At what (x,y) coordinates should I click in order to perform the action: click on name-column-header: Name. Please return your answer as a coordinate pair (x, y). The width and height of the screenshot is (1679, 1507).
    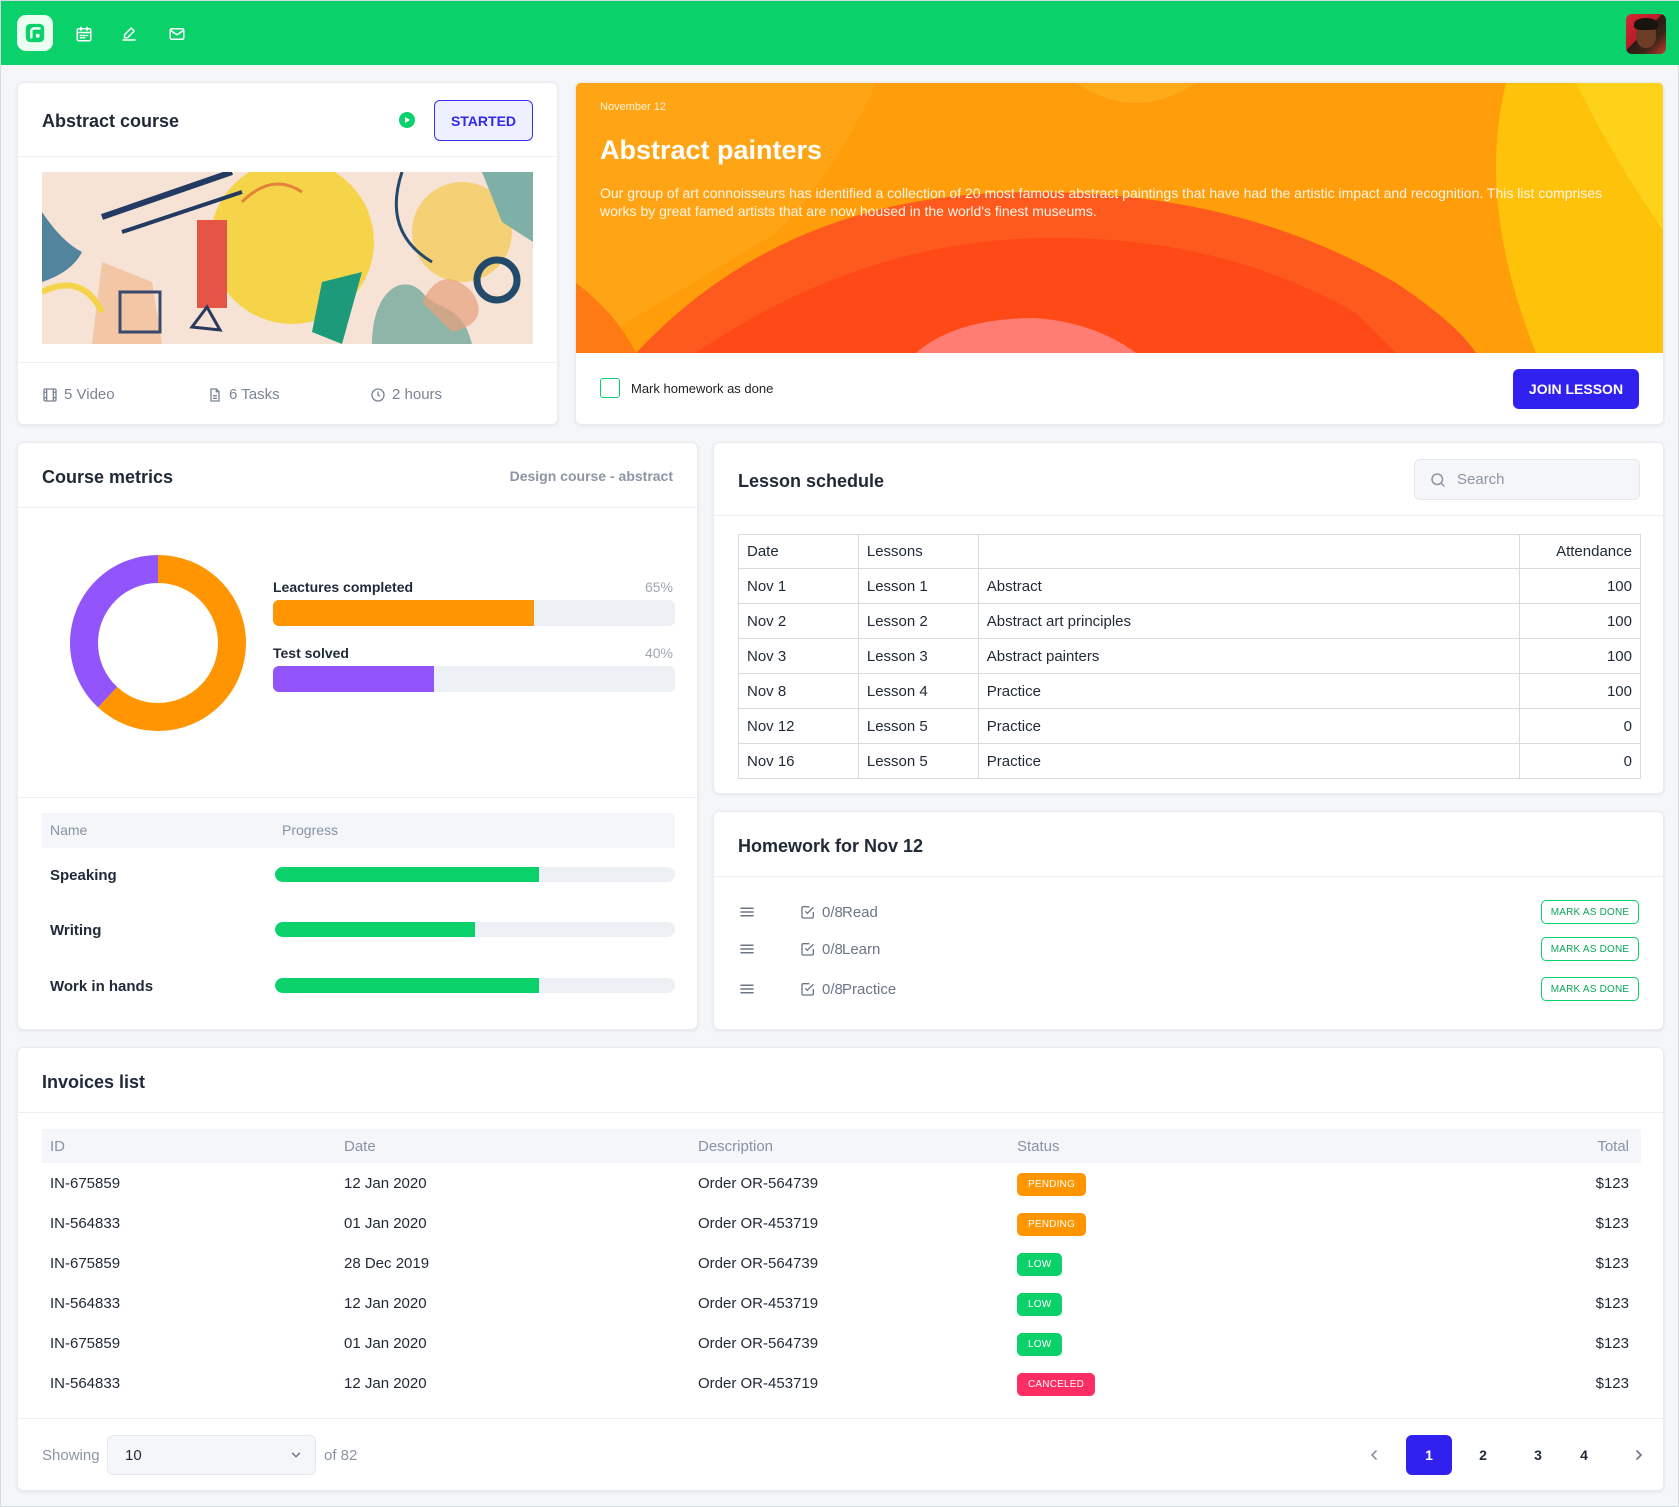
    Looking at the image, I should click on (69, 830).